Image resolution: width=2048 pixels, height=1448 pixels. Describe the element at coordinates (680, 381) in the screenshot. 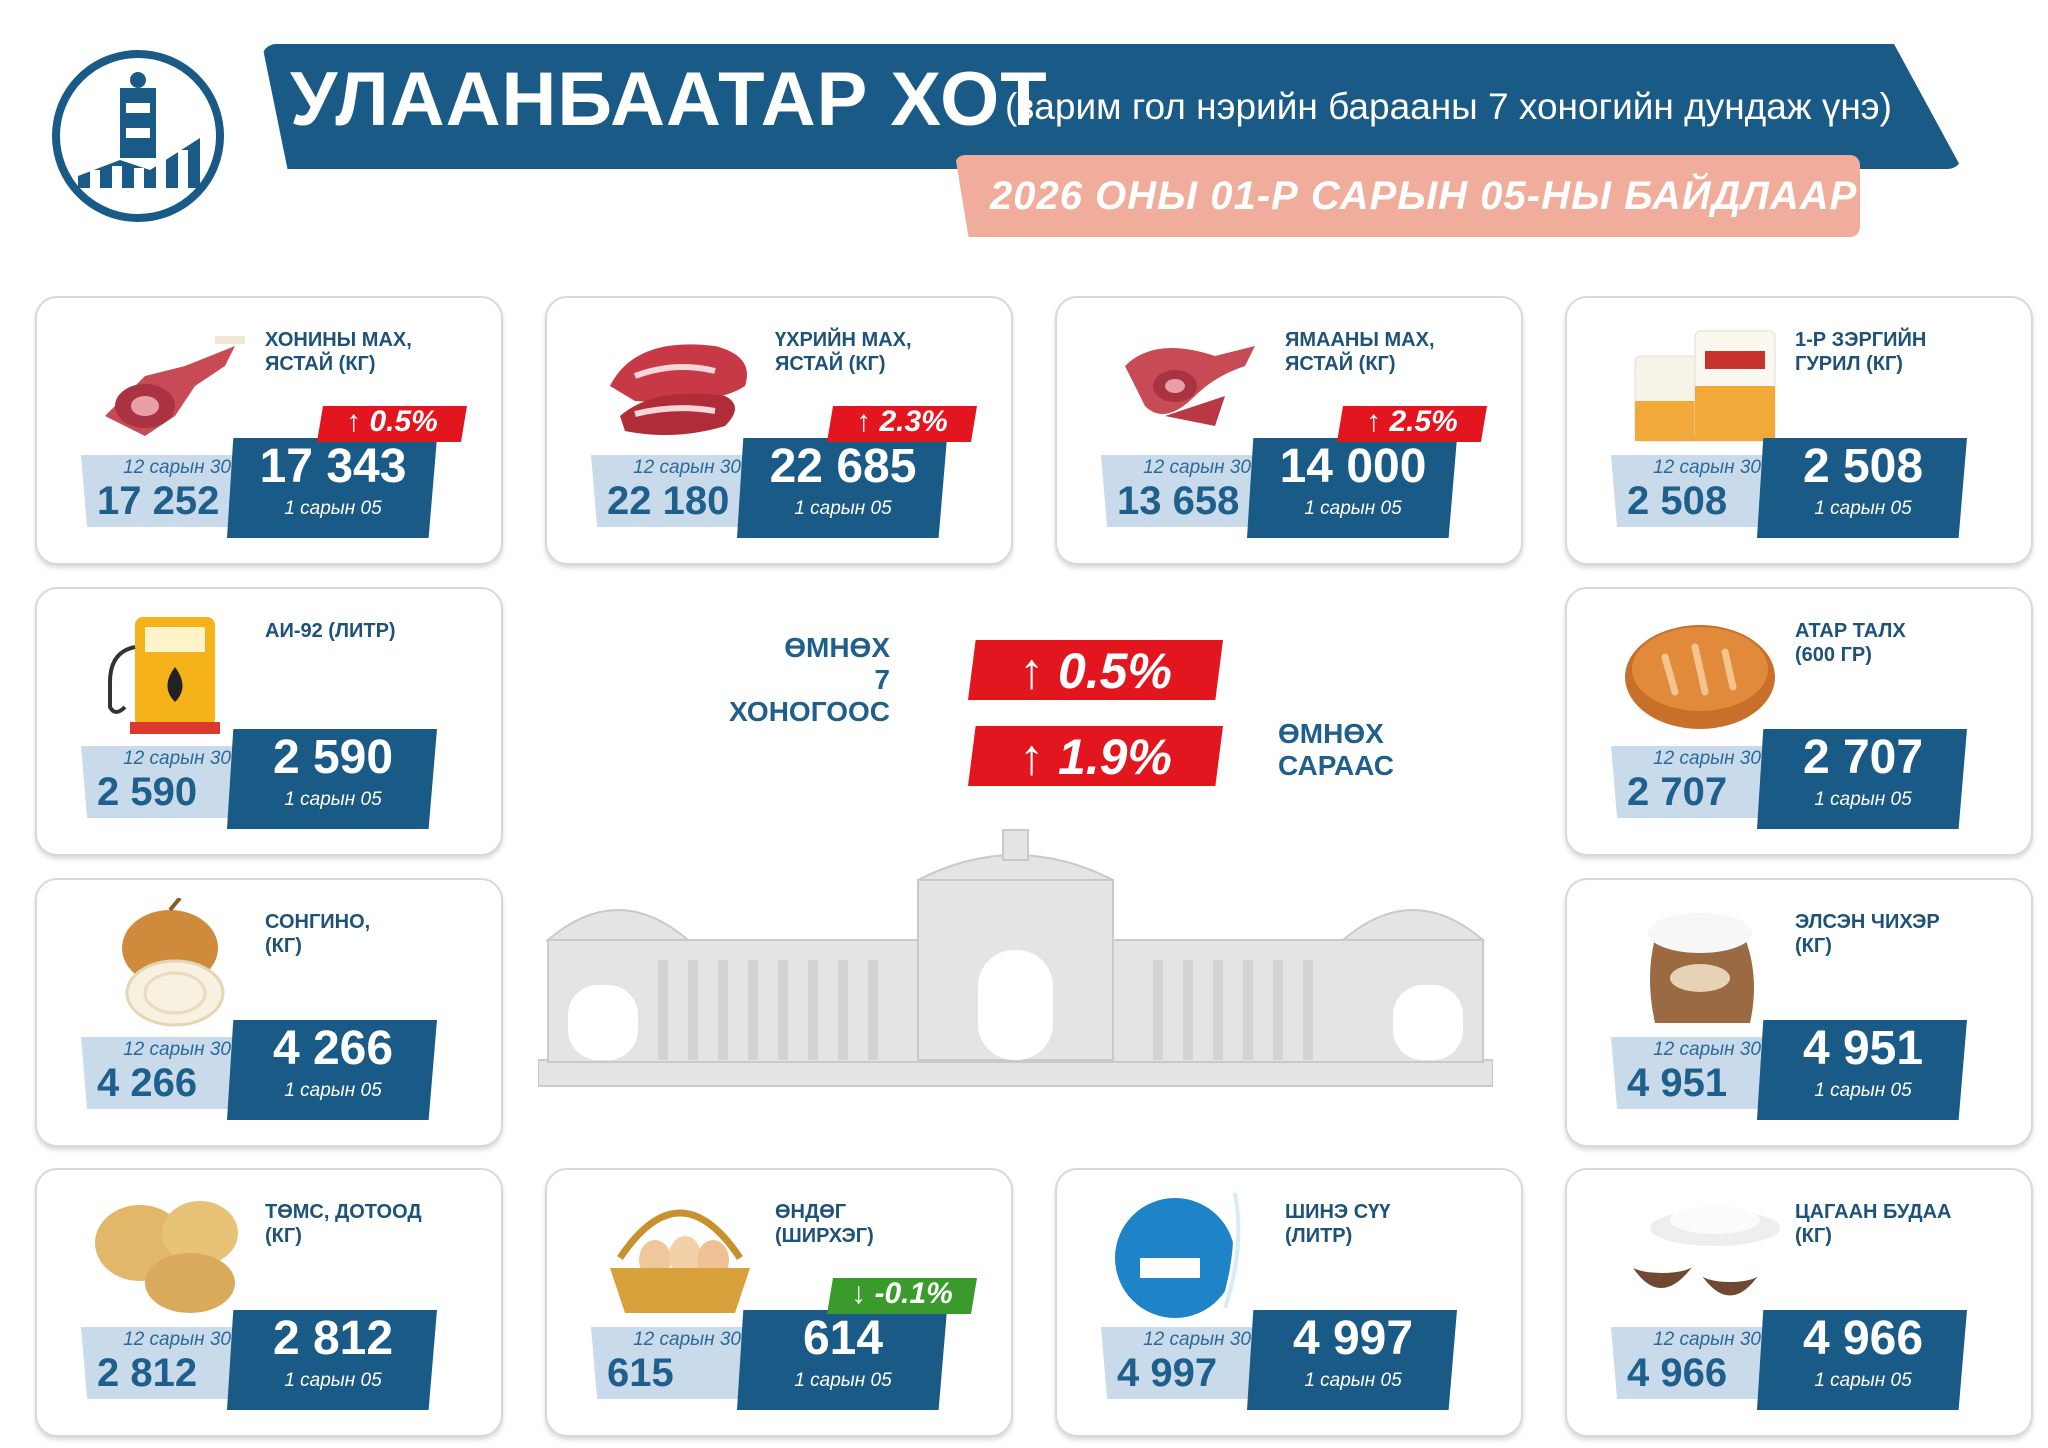

I see `beef-meat-icon` at that location.